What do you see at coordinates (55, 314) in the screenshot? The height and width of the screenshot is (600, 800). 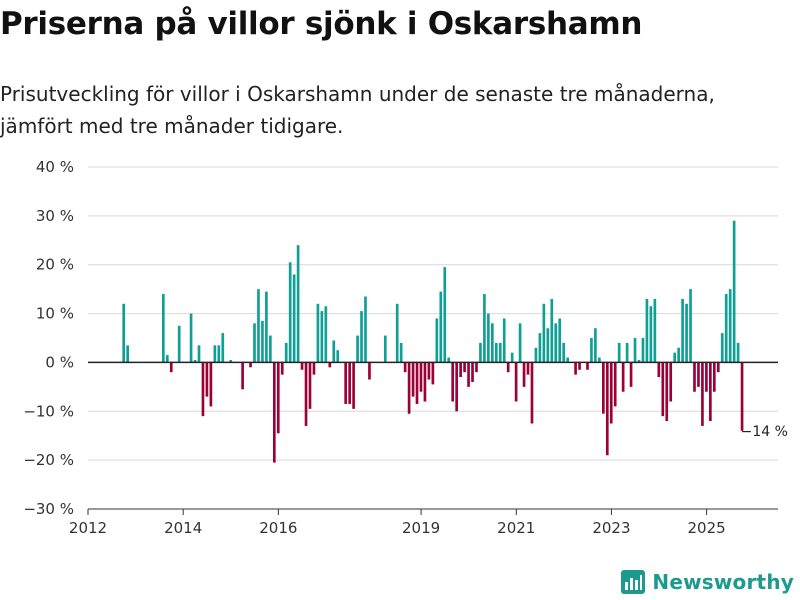 I see `y-tick-label: 10 %` at bounding box center [55, 314].